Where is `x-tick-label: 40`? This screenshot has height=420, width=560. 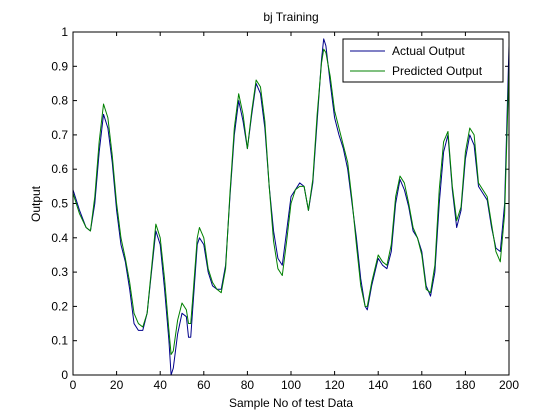 x-tick-label: 40 is located at coordinates (161, 385).